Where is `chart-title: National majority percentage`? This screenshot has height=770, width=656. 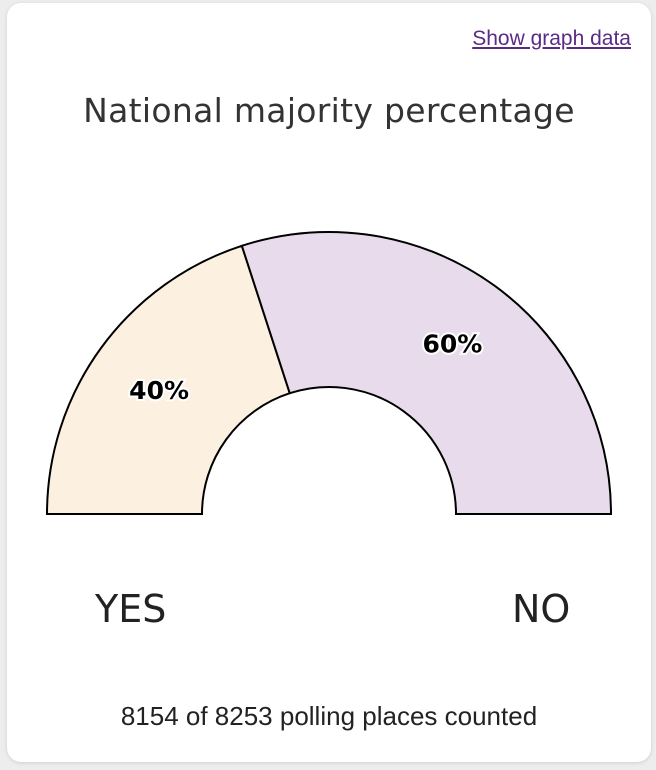 chart-title: National majority percentage is located at coordinates (329, 110).